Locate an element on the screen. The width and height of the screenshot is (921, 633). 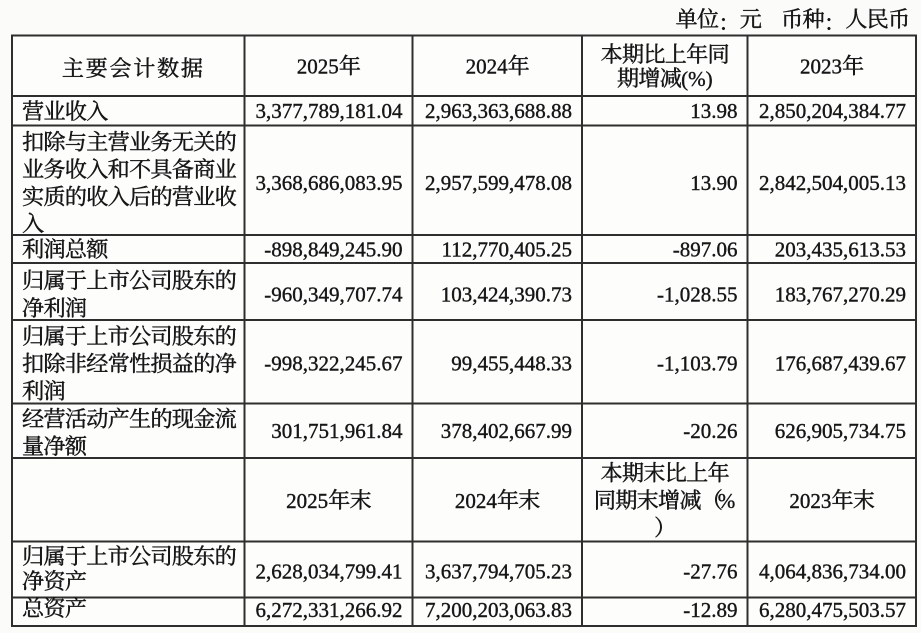
svg-text: 176,687,439.67 is located at coordinates (840, 363).